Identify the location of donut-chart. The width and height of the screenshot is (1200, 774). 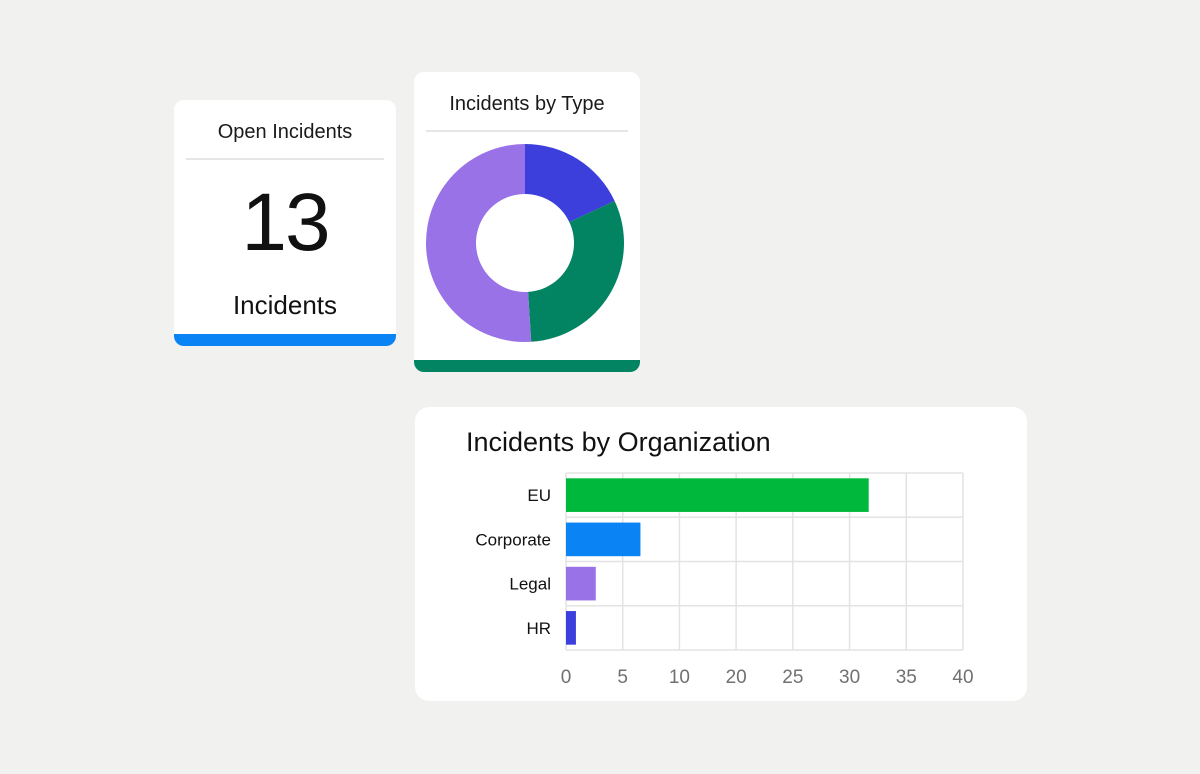
(524, 243).